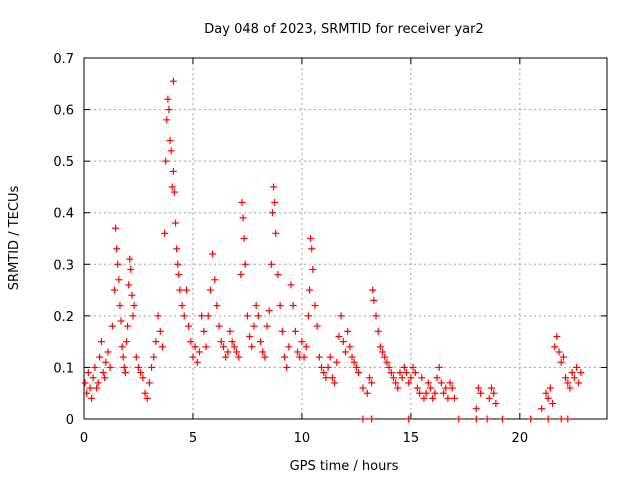 This screenshot has width=640, height=480. What do you see at coordinates (63, 162) in the screenshot?
I see `y-tick-label: 0.5` at bounding box center [63, 162].